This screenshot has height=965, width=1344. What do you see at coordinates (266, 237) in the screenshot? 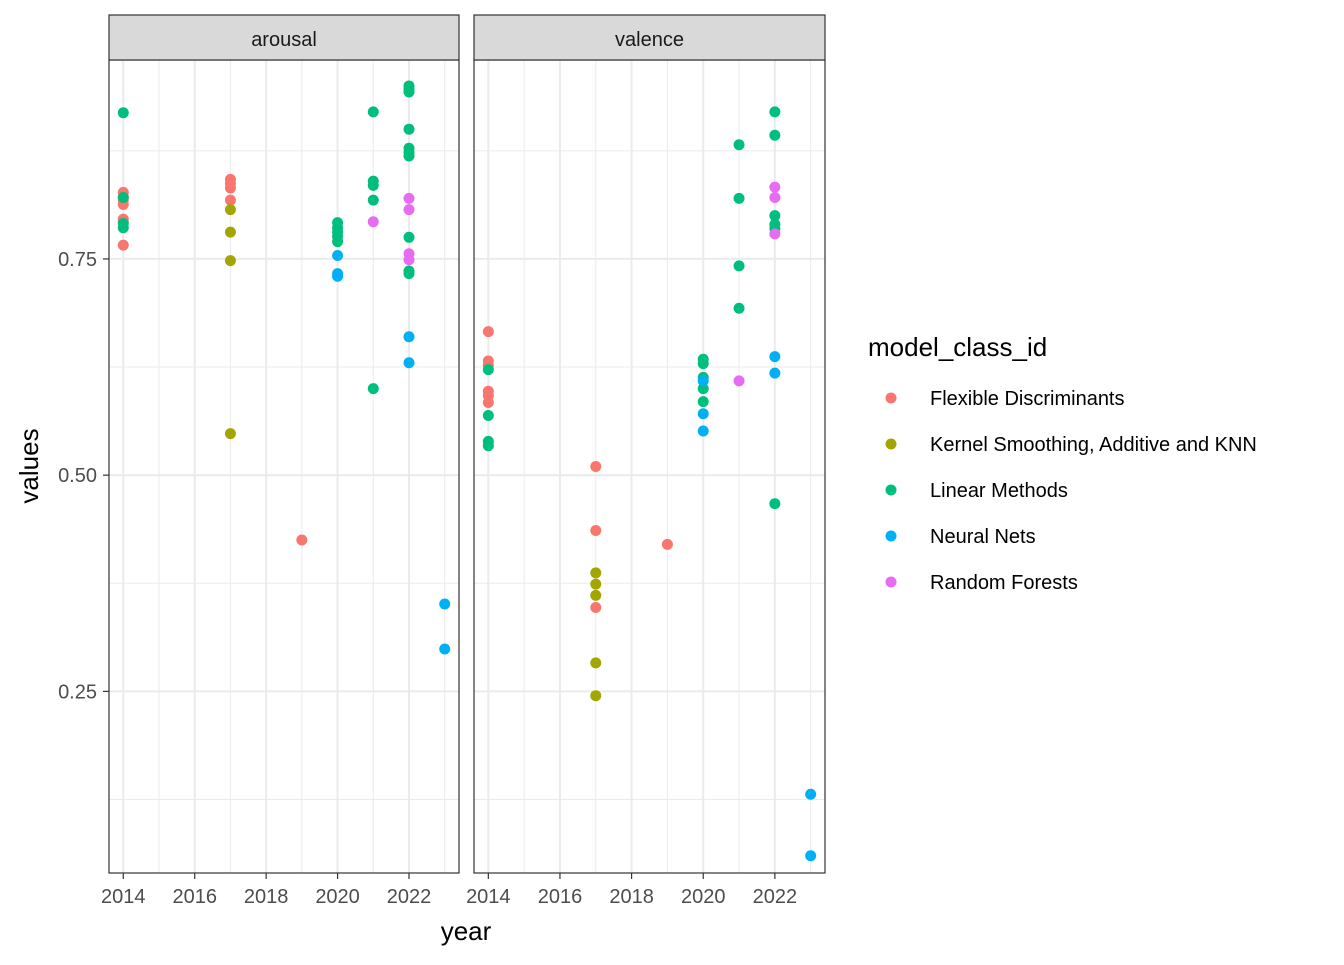
I see `series-linear-methods` at bounding box center [266, 237].